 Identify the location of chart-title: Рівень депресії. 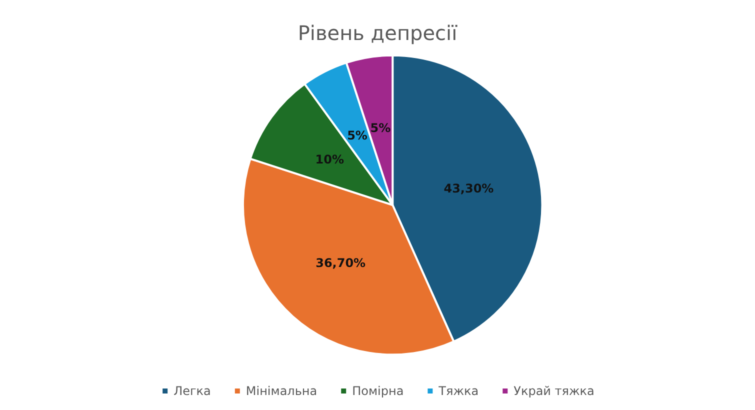
(378, 33).